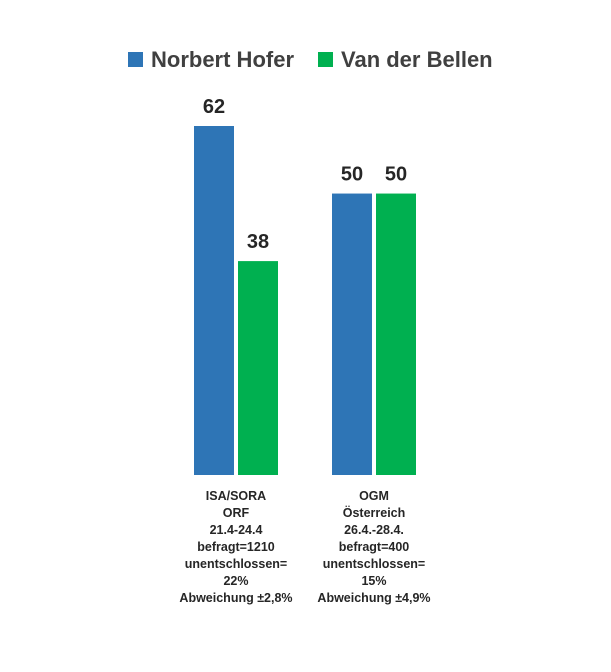 The height and width of the screenshot is (672, 611). What do you see at coordinates (305, 174) in the screenshot?
I see `value-labels-group: 62 38 50 50` at bounding box center [305, 174].